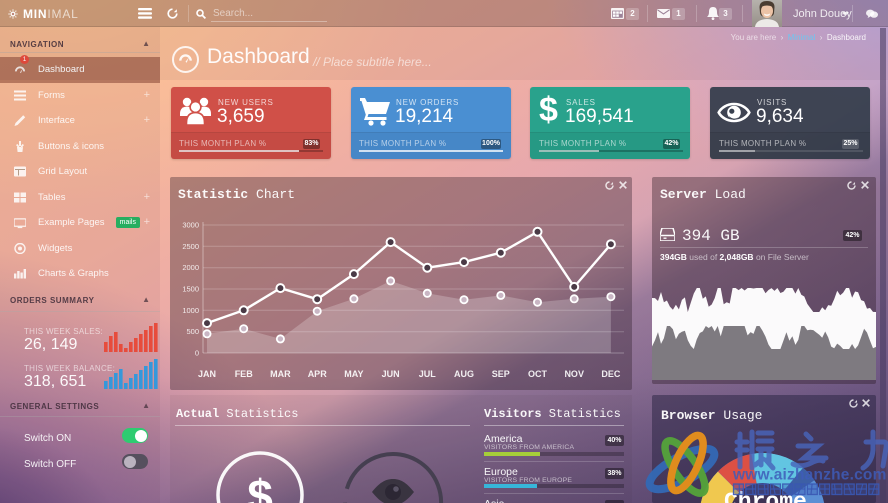  Describe the element at coordinates (280, 374) in the screenshot. I see `svg-text: MAR` at that location.